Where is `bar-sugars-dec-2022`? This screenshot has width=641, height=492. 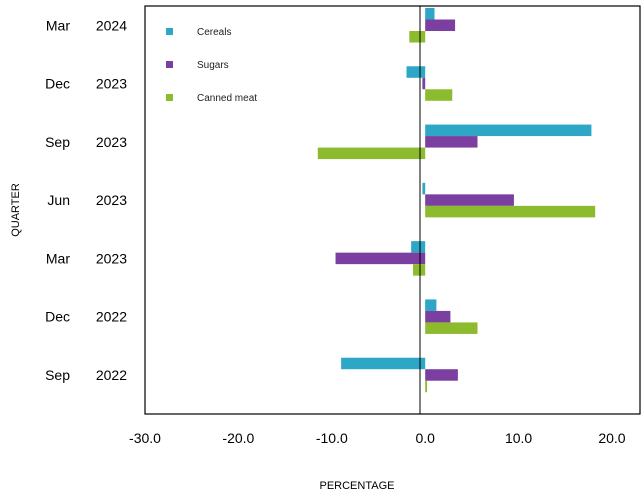 bar-sugars-dec-2022 is located at coordinates (438, 316).